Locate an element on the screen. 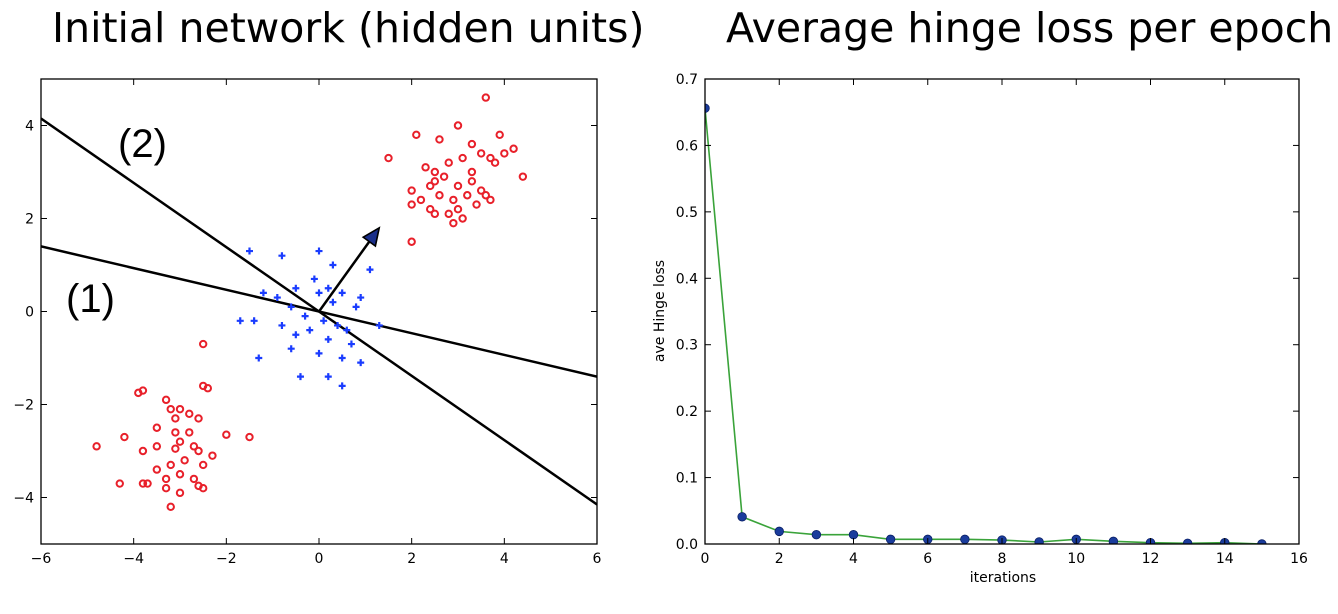  y-axis-label: ave Hinge loss is located at coordinates (660, 311).